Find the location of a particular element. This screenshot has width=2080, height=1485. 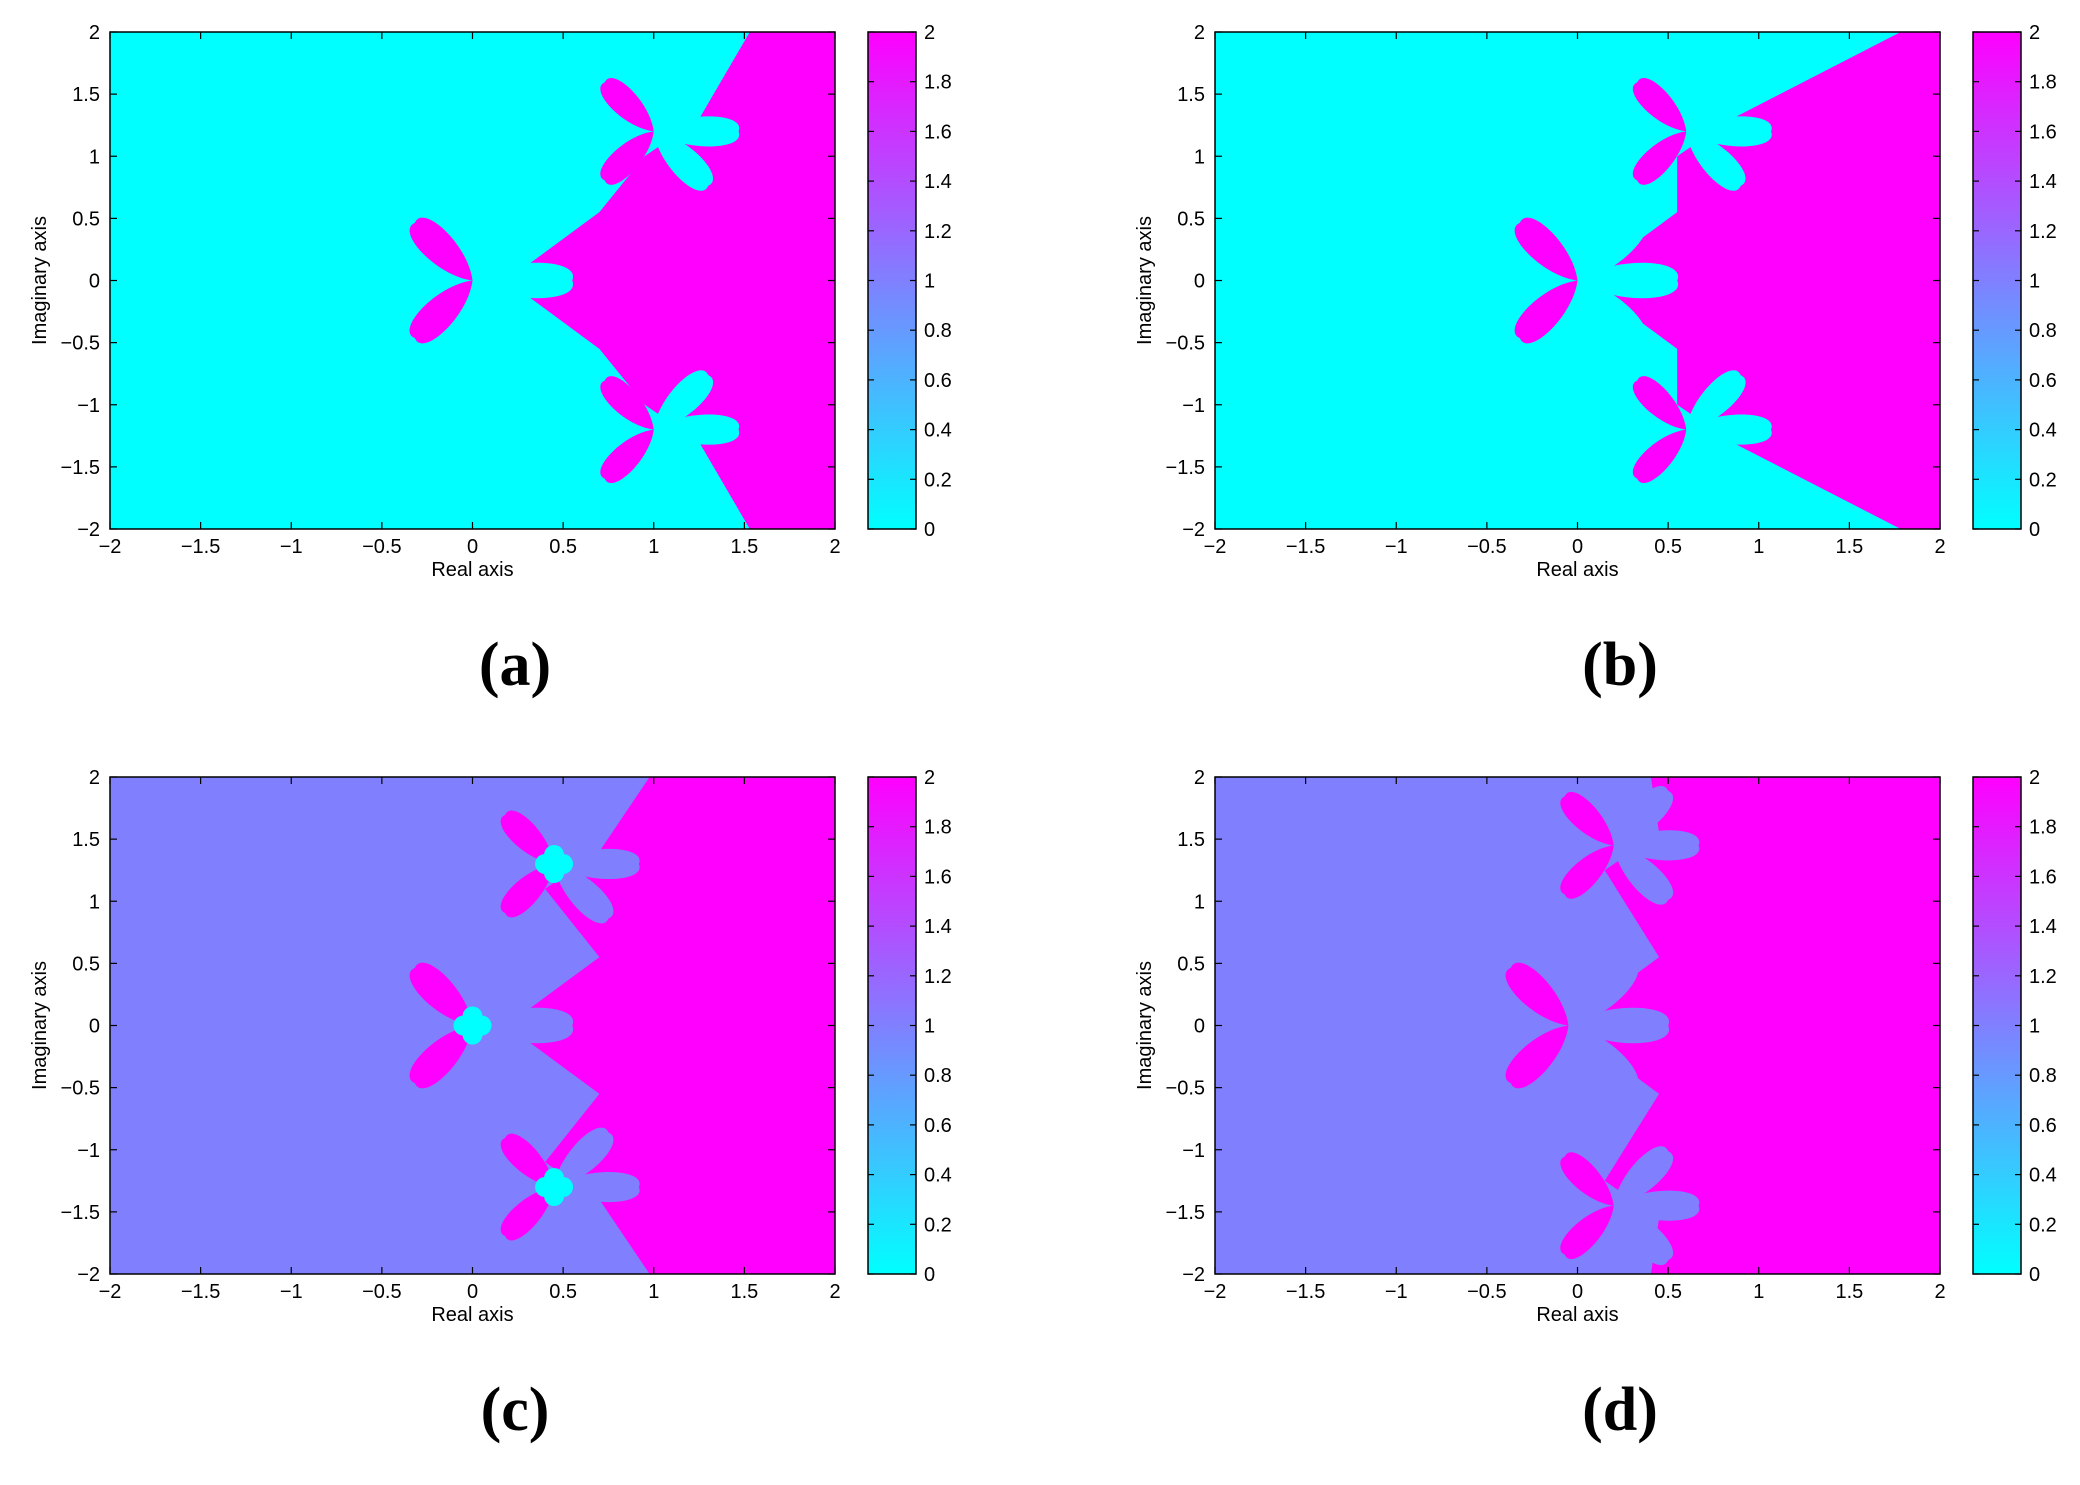

x-axis-label: Real axis is located at coordinates (472, 570).